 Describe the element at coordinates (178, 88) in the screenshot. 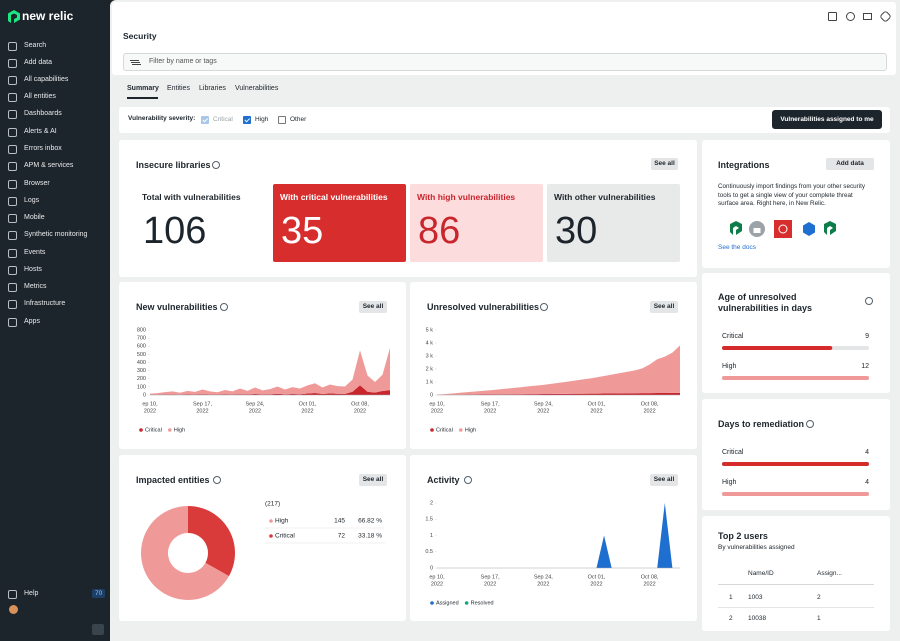

I see `tab: Entities` at that location.